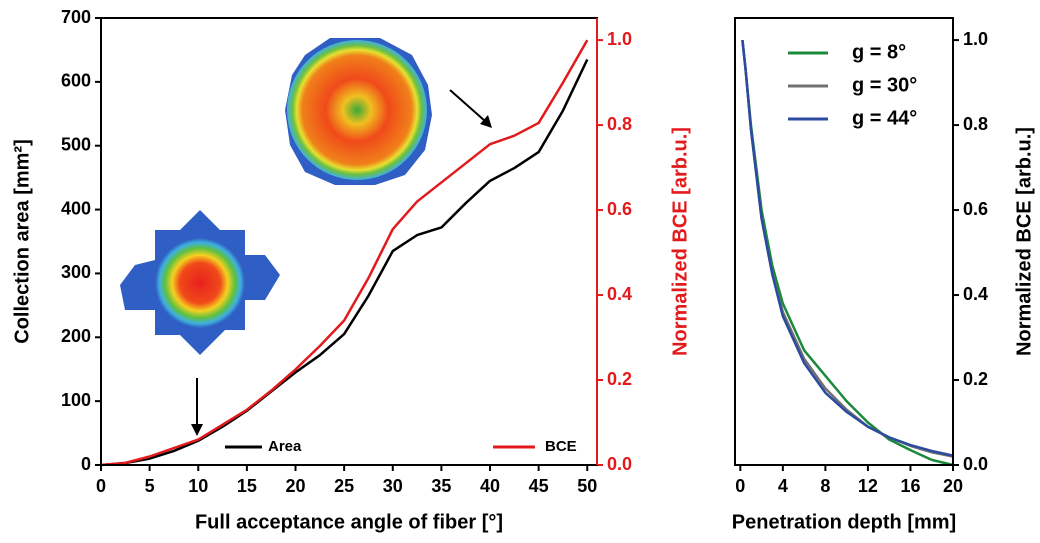 The height and width of the screenshot is (543, 1040). I want to click on legend-label: g = 44°, so click(884, 118).